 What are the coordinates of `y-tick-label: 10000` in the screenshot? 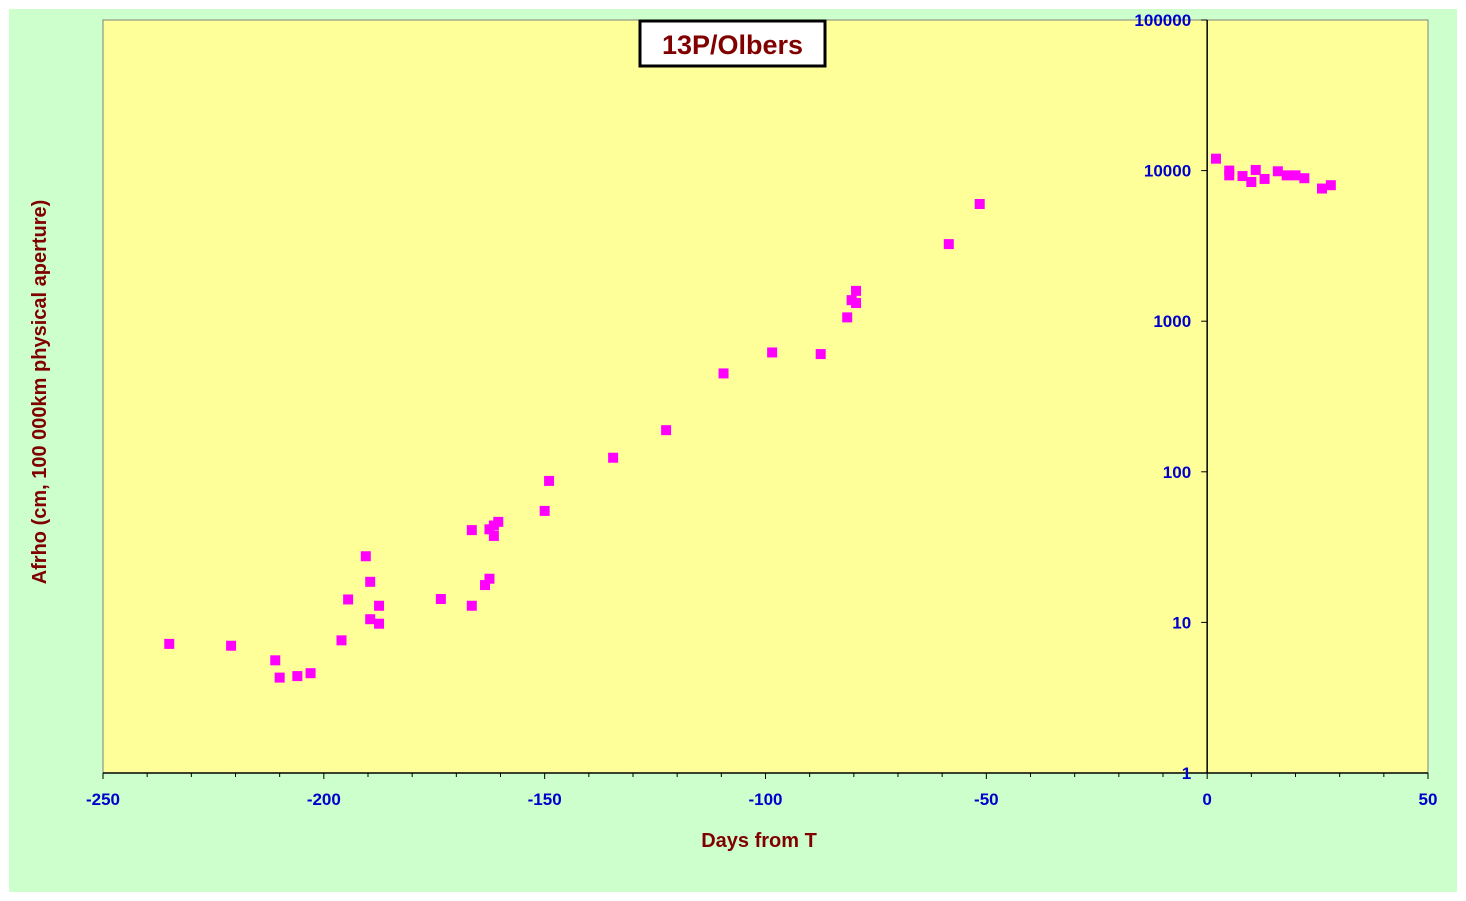 It's located at (1167, 171).